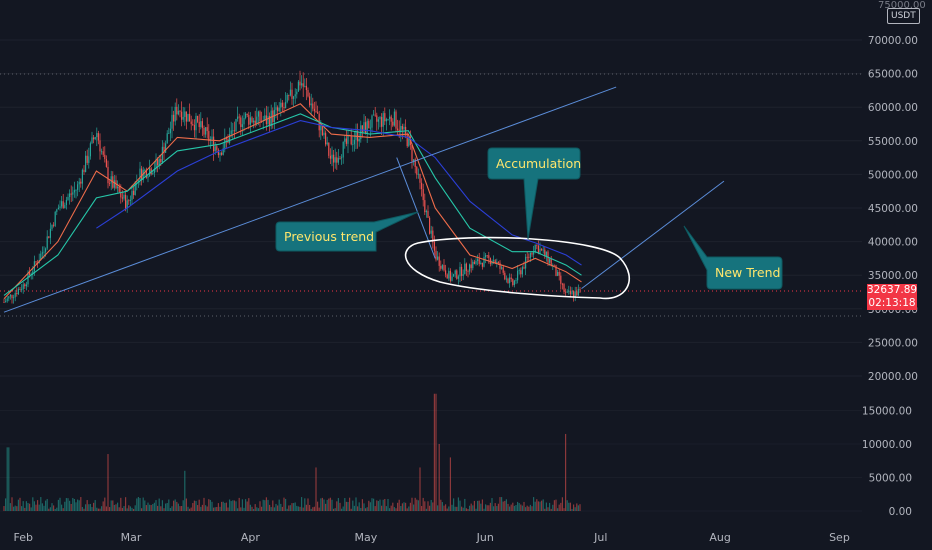  Describe the element at coordinates (893, 108) in the screenshot. I see `price-tick-label: 60000.00` at that location.